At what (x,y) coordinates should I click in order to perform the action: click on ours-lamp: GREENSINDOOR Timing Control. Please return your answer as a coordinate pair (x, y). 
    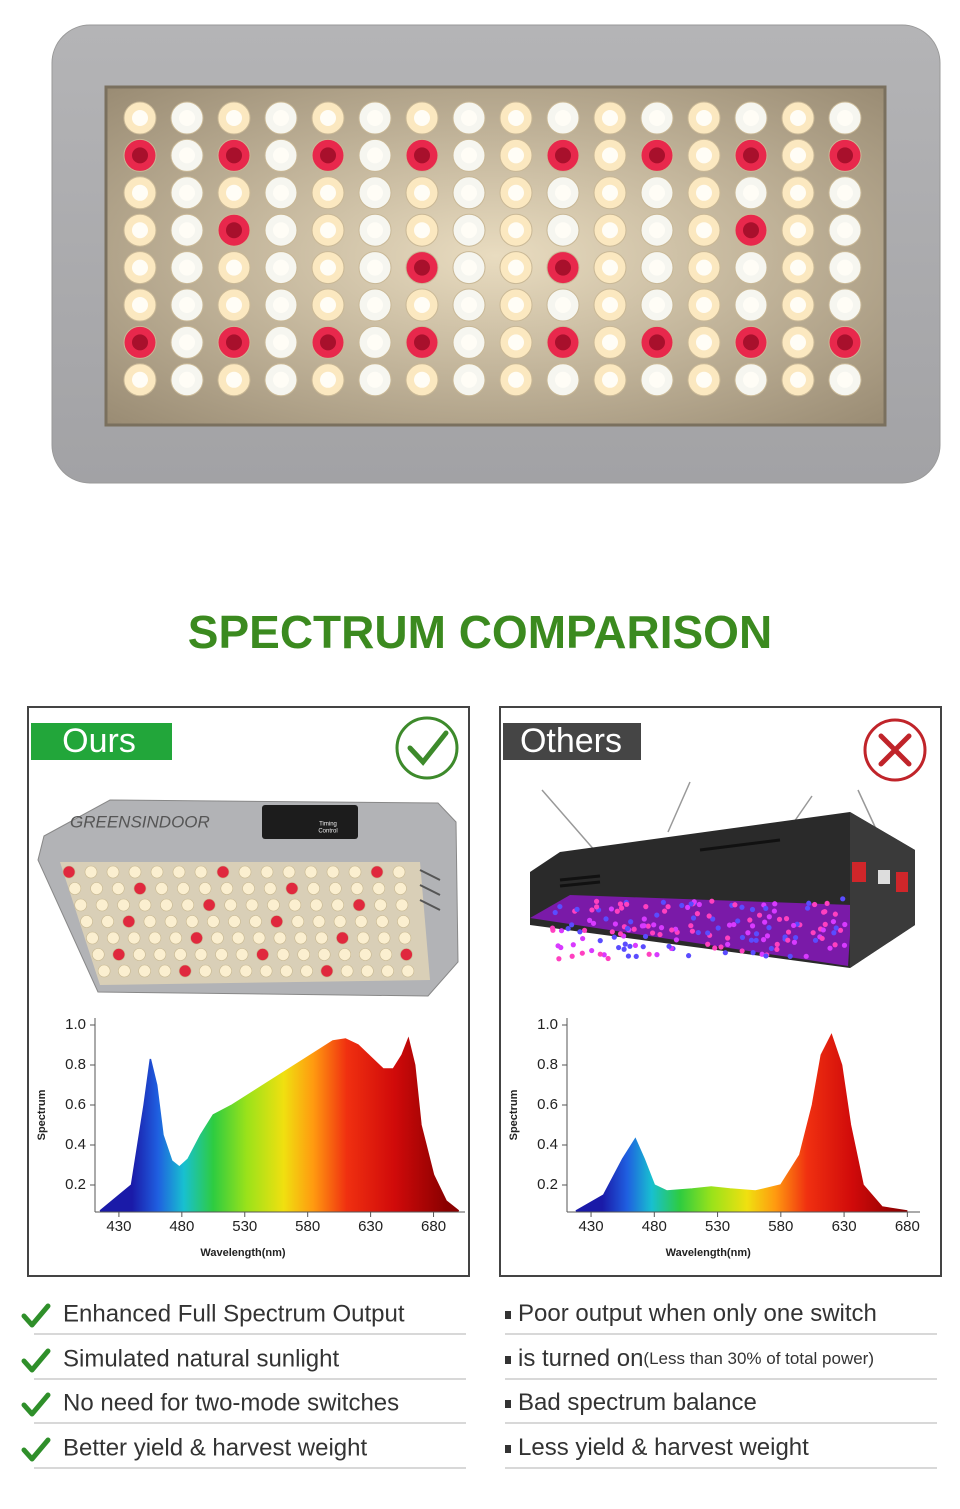
    Looking at the image, I should click on (248, 898).